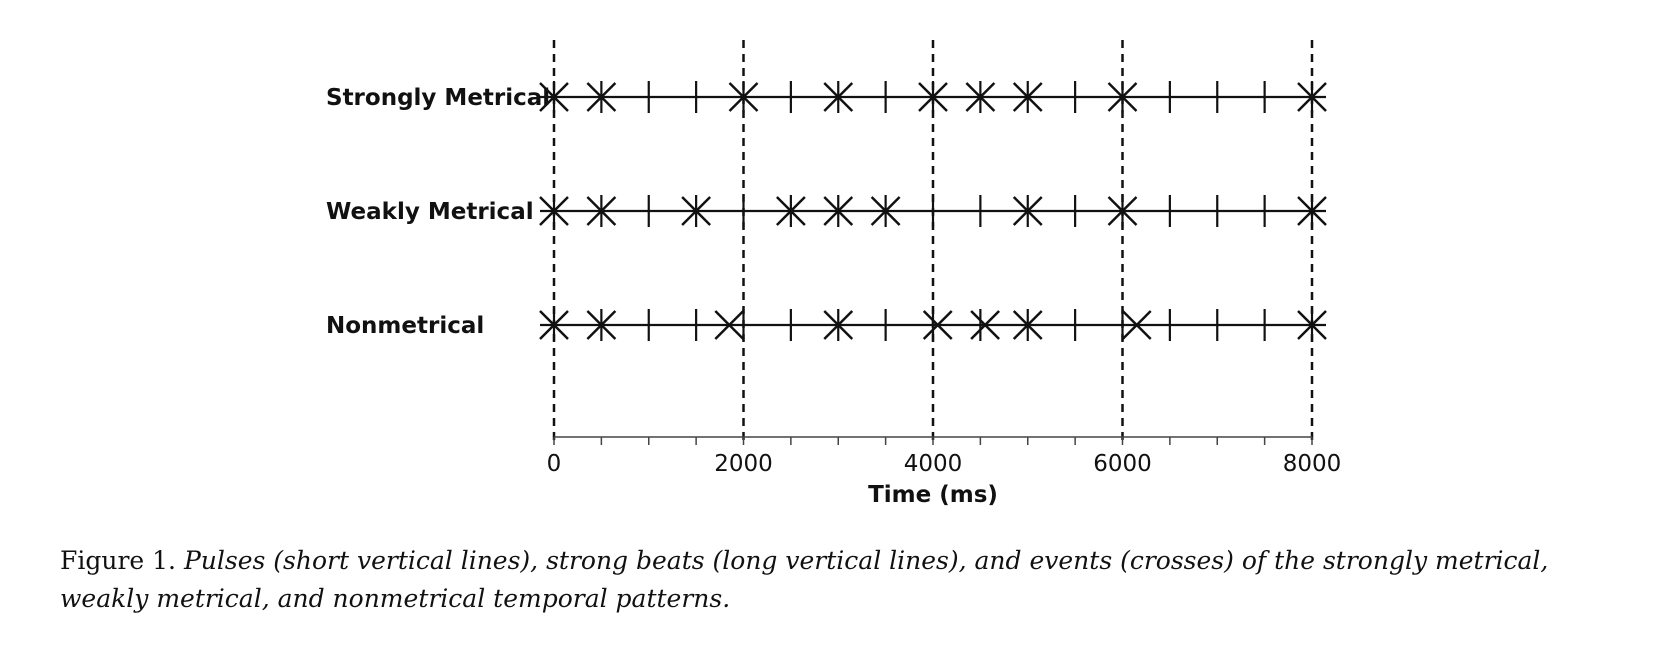  What do you see at coordinates (554, 464) in the screenshot?
I see `axis-tick-label: 0` at bounding box center [554, 464].